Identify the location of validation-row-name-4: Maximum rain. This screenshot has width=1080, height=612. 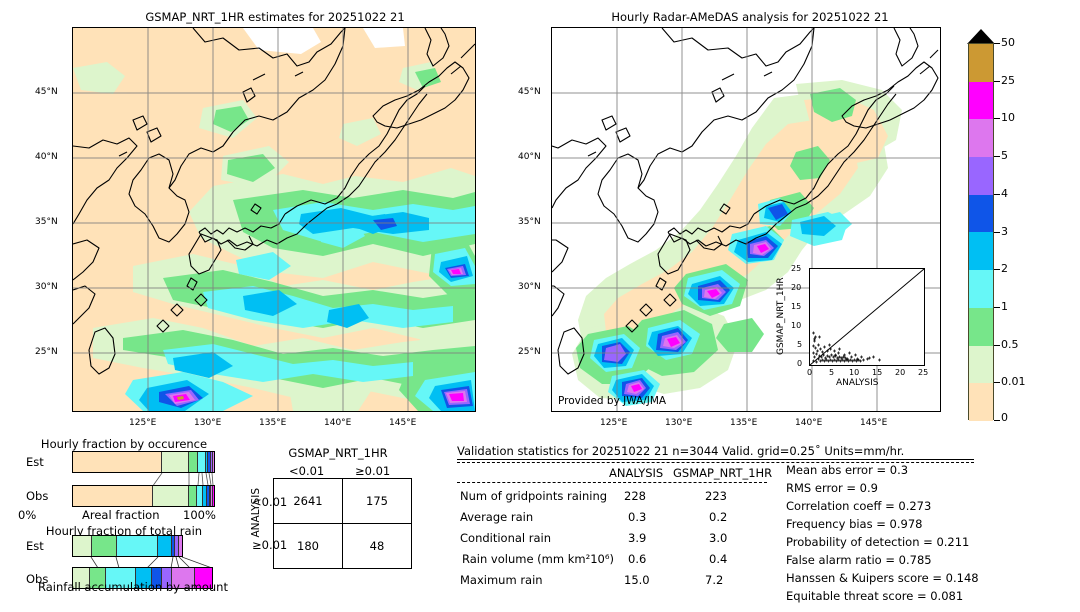
(501, 580).